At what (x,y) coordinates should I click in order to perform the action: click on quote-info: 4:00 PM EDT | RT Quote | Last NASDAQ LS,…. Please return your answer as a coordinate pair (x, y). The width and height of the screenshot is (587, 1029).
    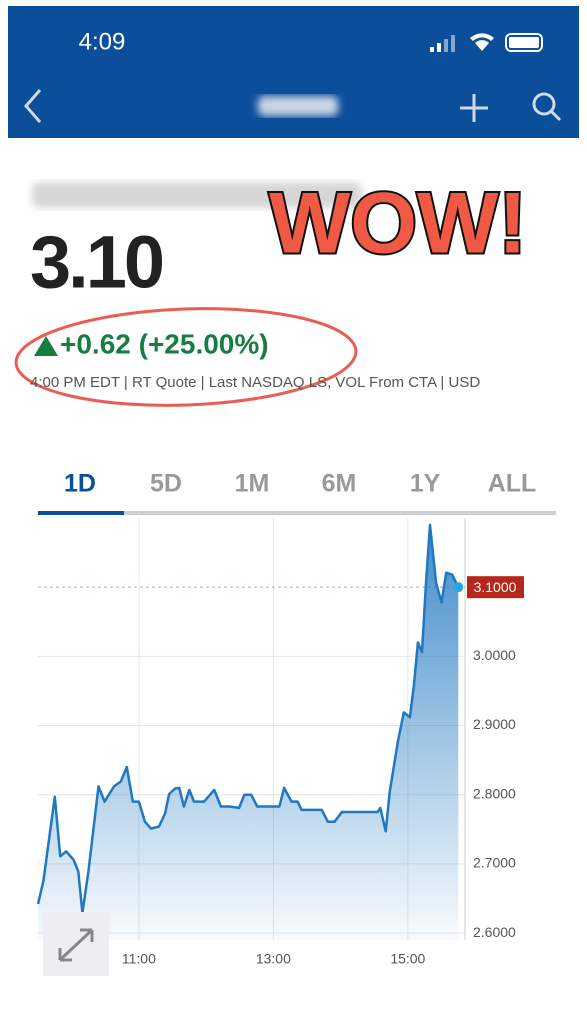
    Looking at the image, I should click on (255, 382).